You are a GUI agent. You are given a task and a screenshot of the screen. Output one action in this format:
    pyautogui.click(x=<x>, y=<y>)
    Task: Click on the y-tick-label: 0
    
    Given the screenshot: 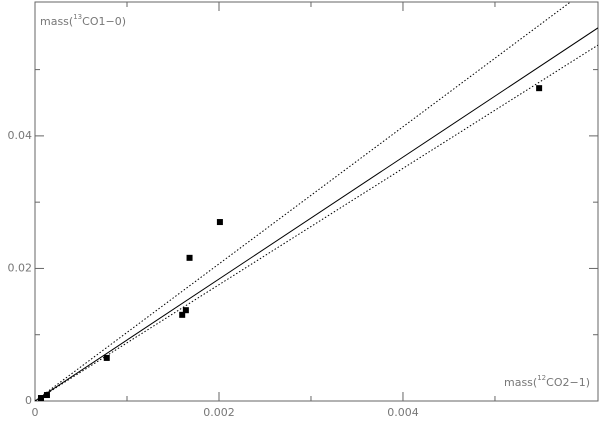 What is the action you would take?
    pyautogui.click(x=28, y=400)
    